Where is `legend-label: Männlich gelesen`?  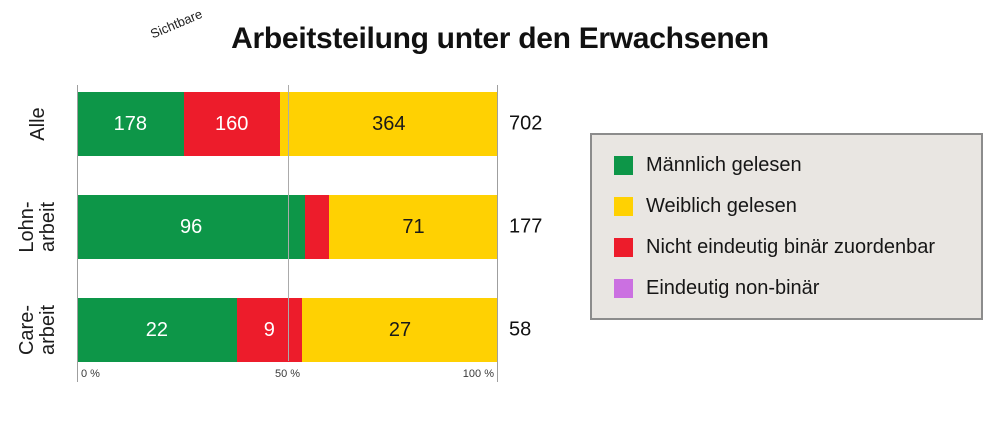
legend-label: Männlich gelesen is located at coordinates (724, 164).